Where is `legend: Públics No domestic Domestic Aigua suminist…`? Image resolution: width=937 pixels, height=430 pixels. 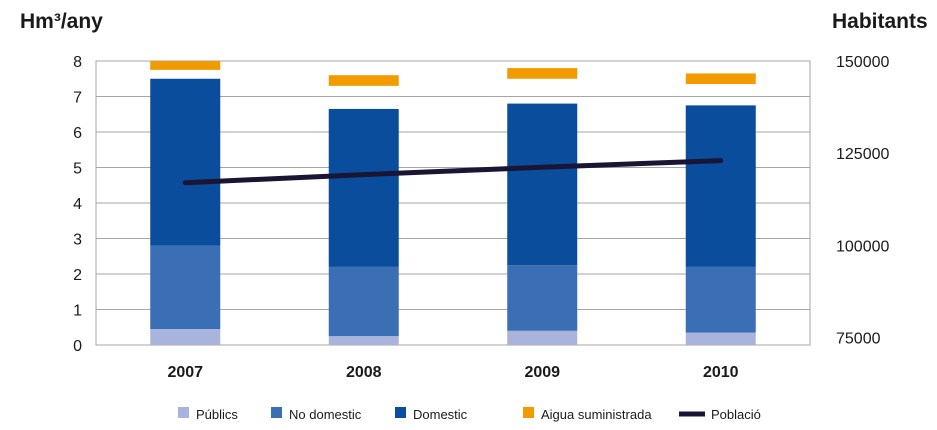
legend: Públics No domestic Domestic Aigua suminist… is located at coordinates (469, 414).